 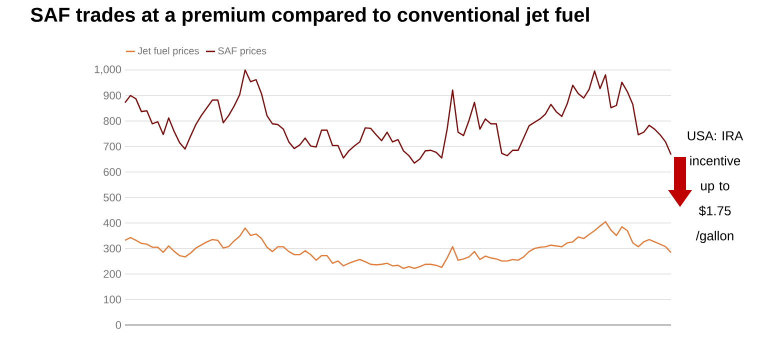 I want to click on y-tick-label: 400, so click(x=112, y=223).